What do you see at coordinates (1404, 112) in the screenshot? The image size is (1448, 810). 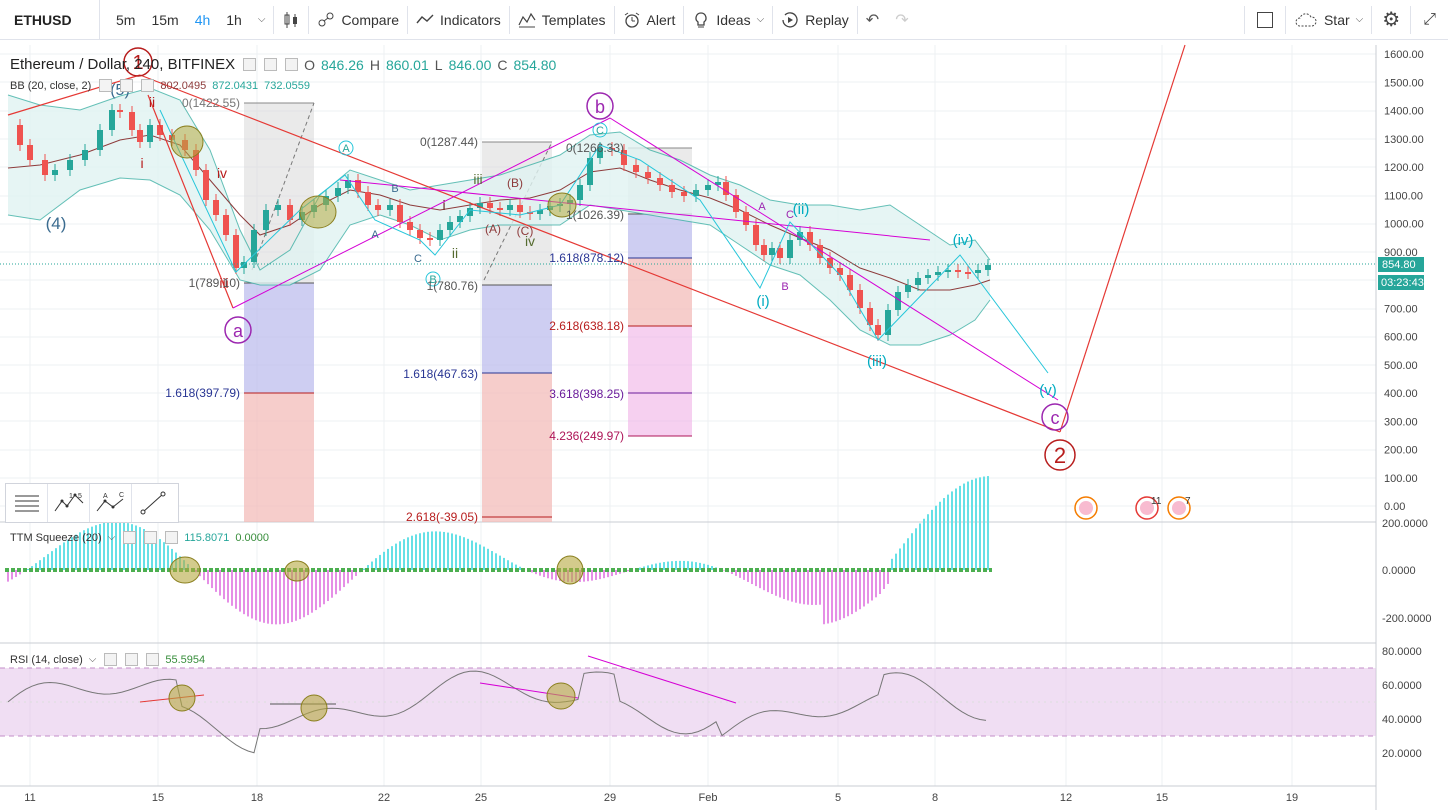 I see `price-axis-label: 1400.00` at bounding box center [1404, 112].